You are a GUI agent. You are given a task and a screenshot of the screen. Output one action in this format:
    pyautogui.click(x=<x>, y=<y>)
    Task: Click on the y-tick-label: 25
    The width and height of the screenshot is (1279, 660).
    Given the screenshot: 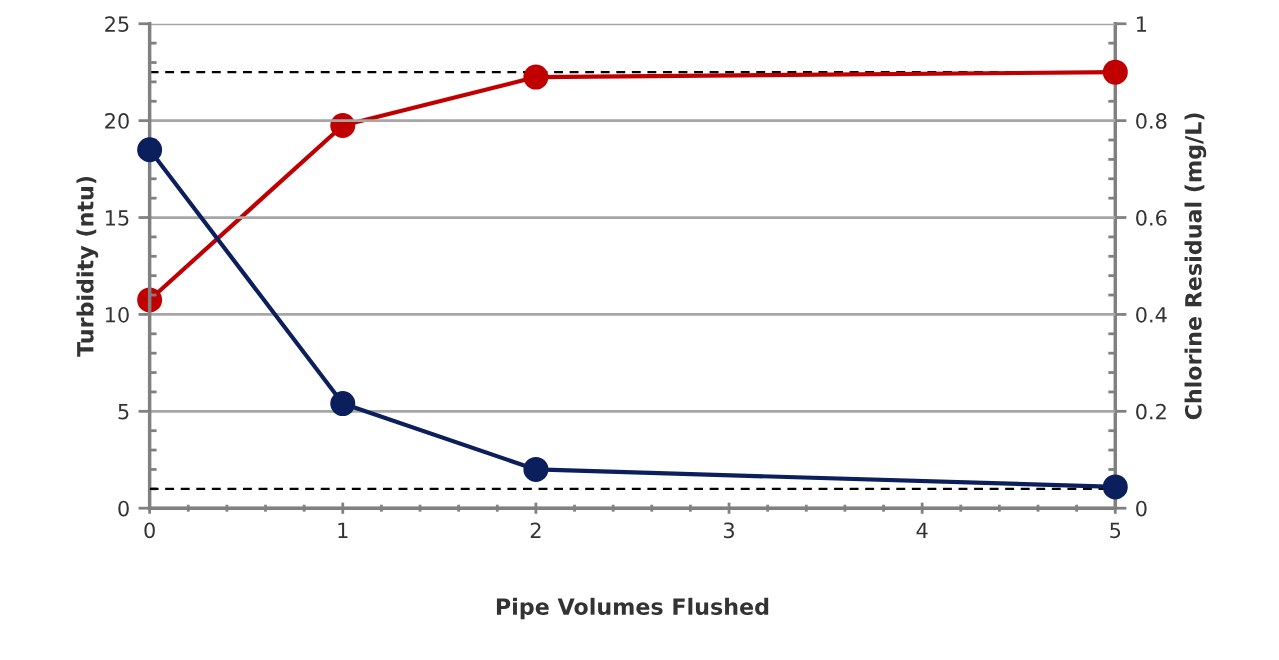 What is the action you would take?
    pyautogui.click(x=117, y=24)
    